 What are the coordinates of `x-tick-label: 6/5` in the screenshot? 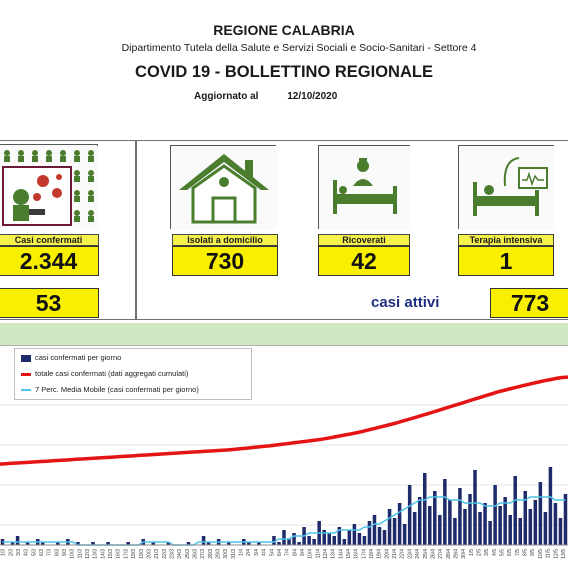 It's located at (510, 552).